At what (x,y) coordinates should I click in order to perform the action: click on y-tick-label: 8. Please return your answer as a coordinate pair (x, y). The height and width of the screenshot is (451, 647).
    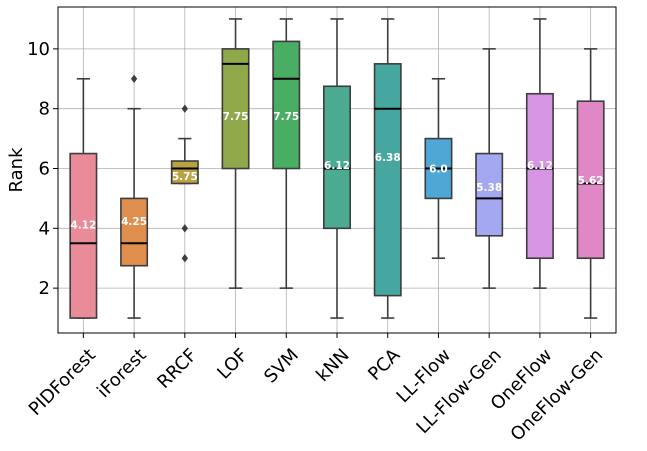
    Looking at the image, I should click on (44, 109).